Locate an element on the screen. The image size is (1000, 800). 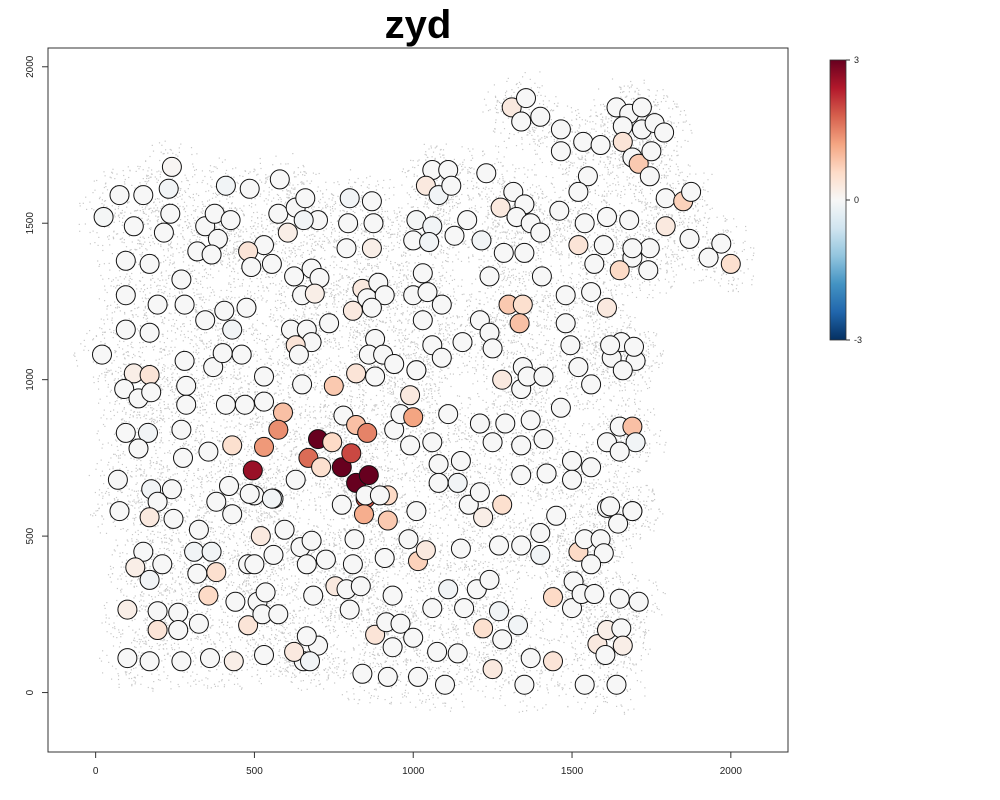
chart-title: zyd is located at coordinates (418, 25).